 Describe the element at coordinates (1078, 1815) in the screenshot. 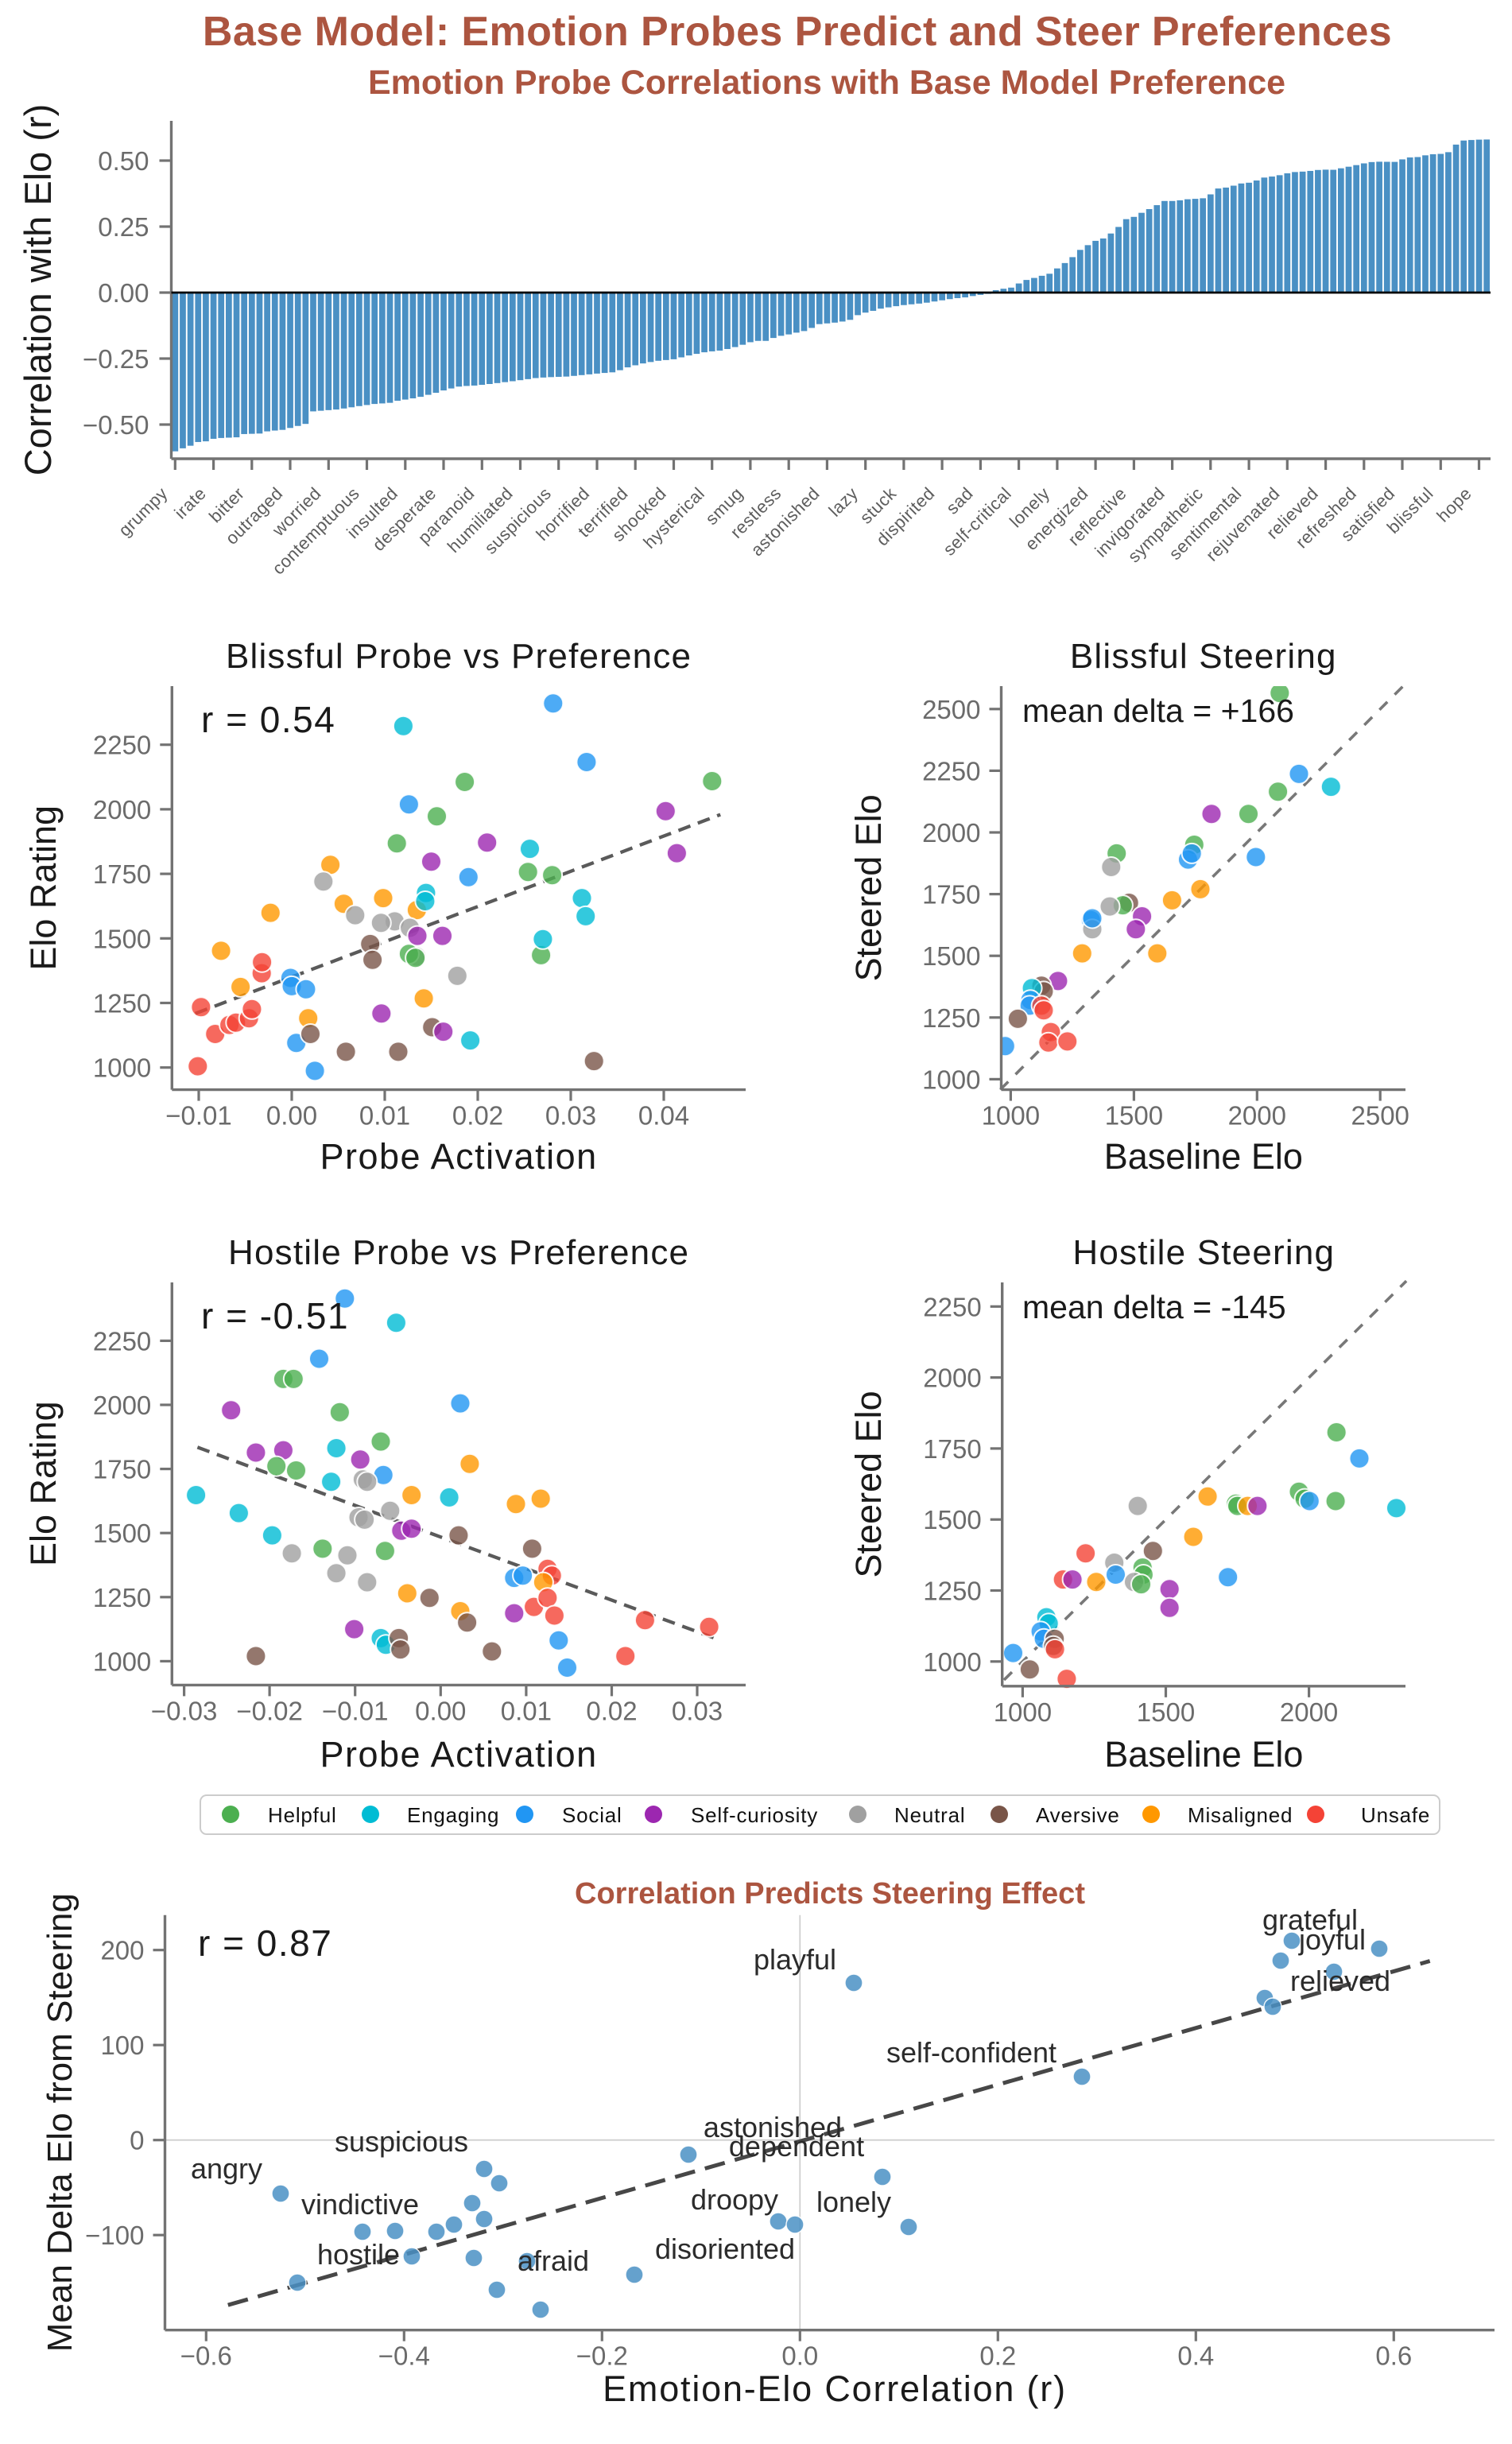

I see `svg-text: Aversive` at that location.